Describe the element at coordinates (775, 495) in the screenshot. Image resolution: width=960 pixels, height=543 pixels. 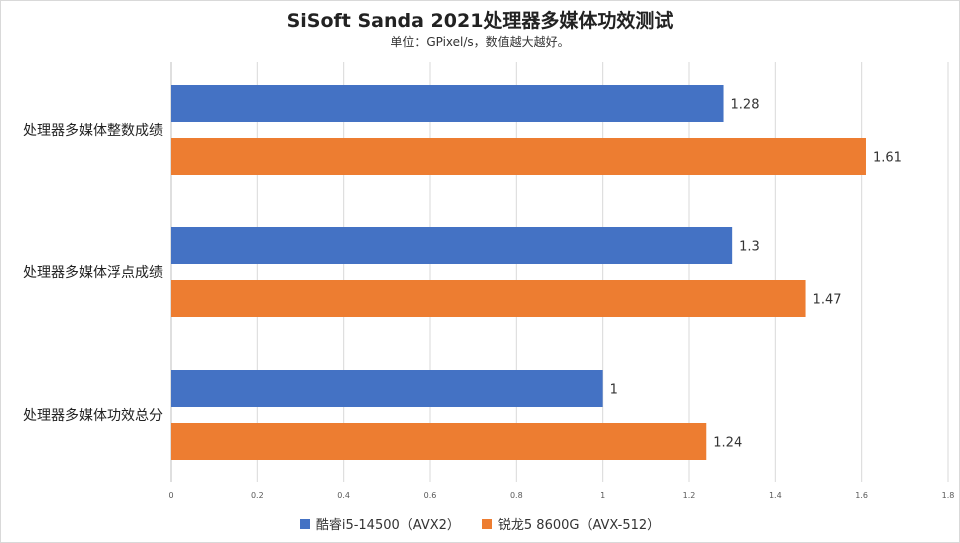
I see `x-tick-label-7: 1.4` at that location.